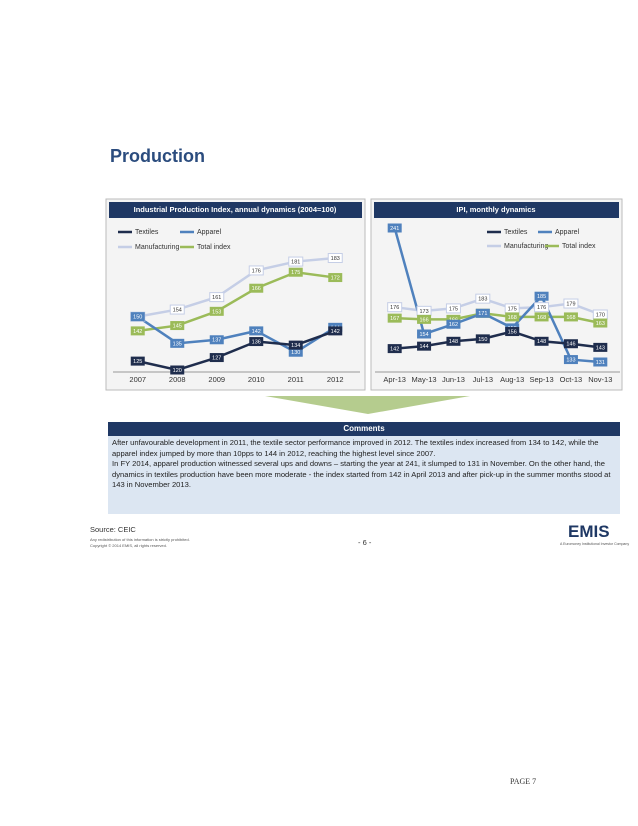  I want to click on x-tick-label: Jun-13, so click(453, 379).